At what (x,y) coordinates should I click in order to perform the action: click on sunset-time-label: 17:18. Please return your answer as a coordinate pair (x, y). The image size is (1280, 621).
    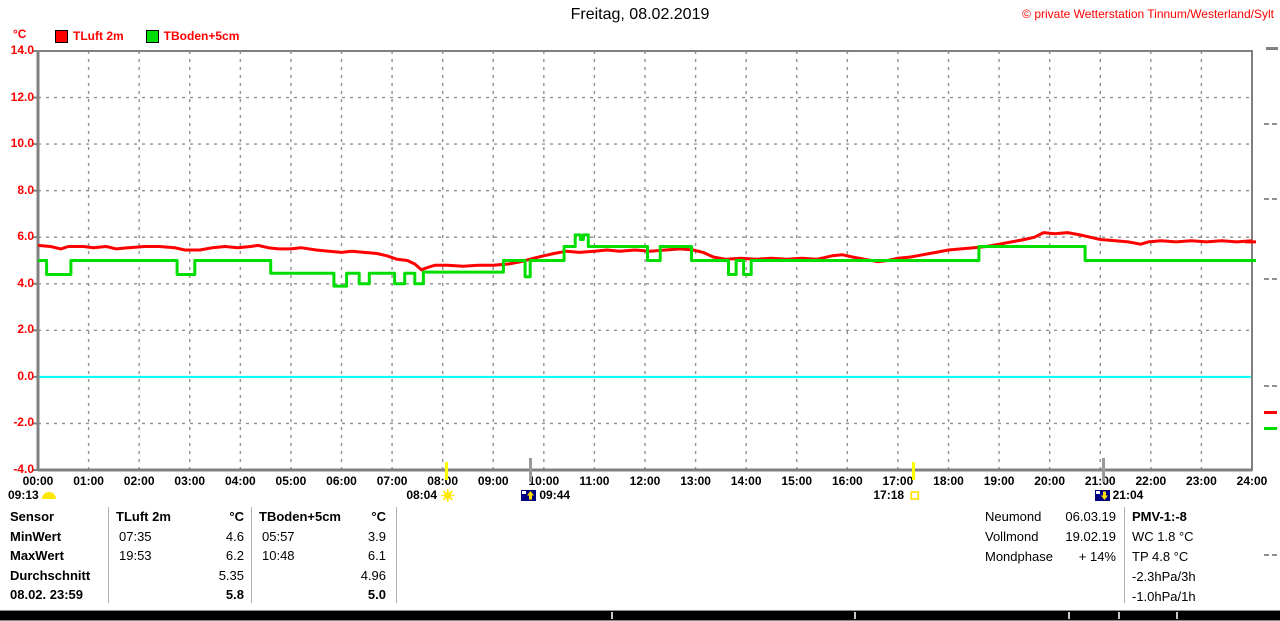
    Looking at the image, I should click on (889, 495).